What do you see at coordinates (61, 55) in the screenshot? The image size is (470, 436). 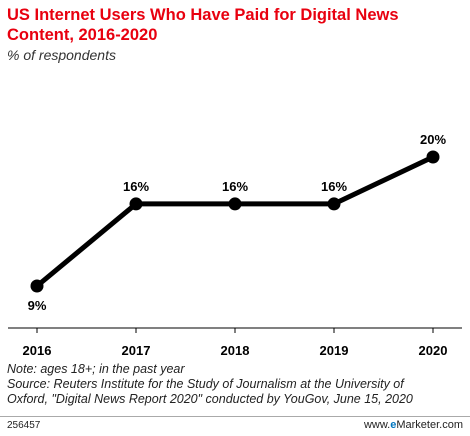 I see `chart-subtitle: % of respondents` at bounding box center [61, 55].